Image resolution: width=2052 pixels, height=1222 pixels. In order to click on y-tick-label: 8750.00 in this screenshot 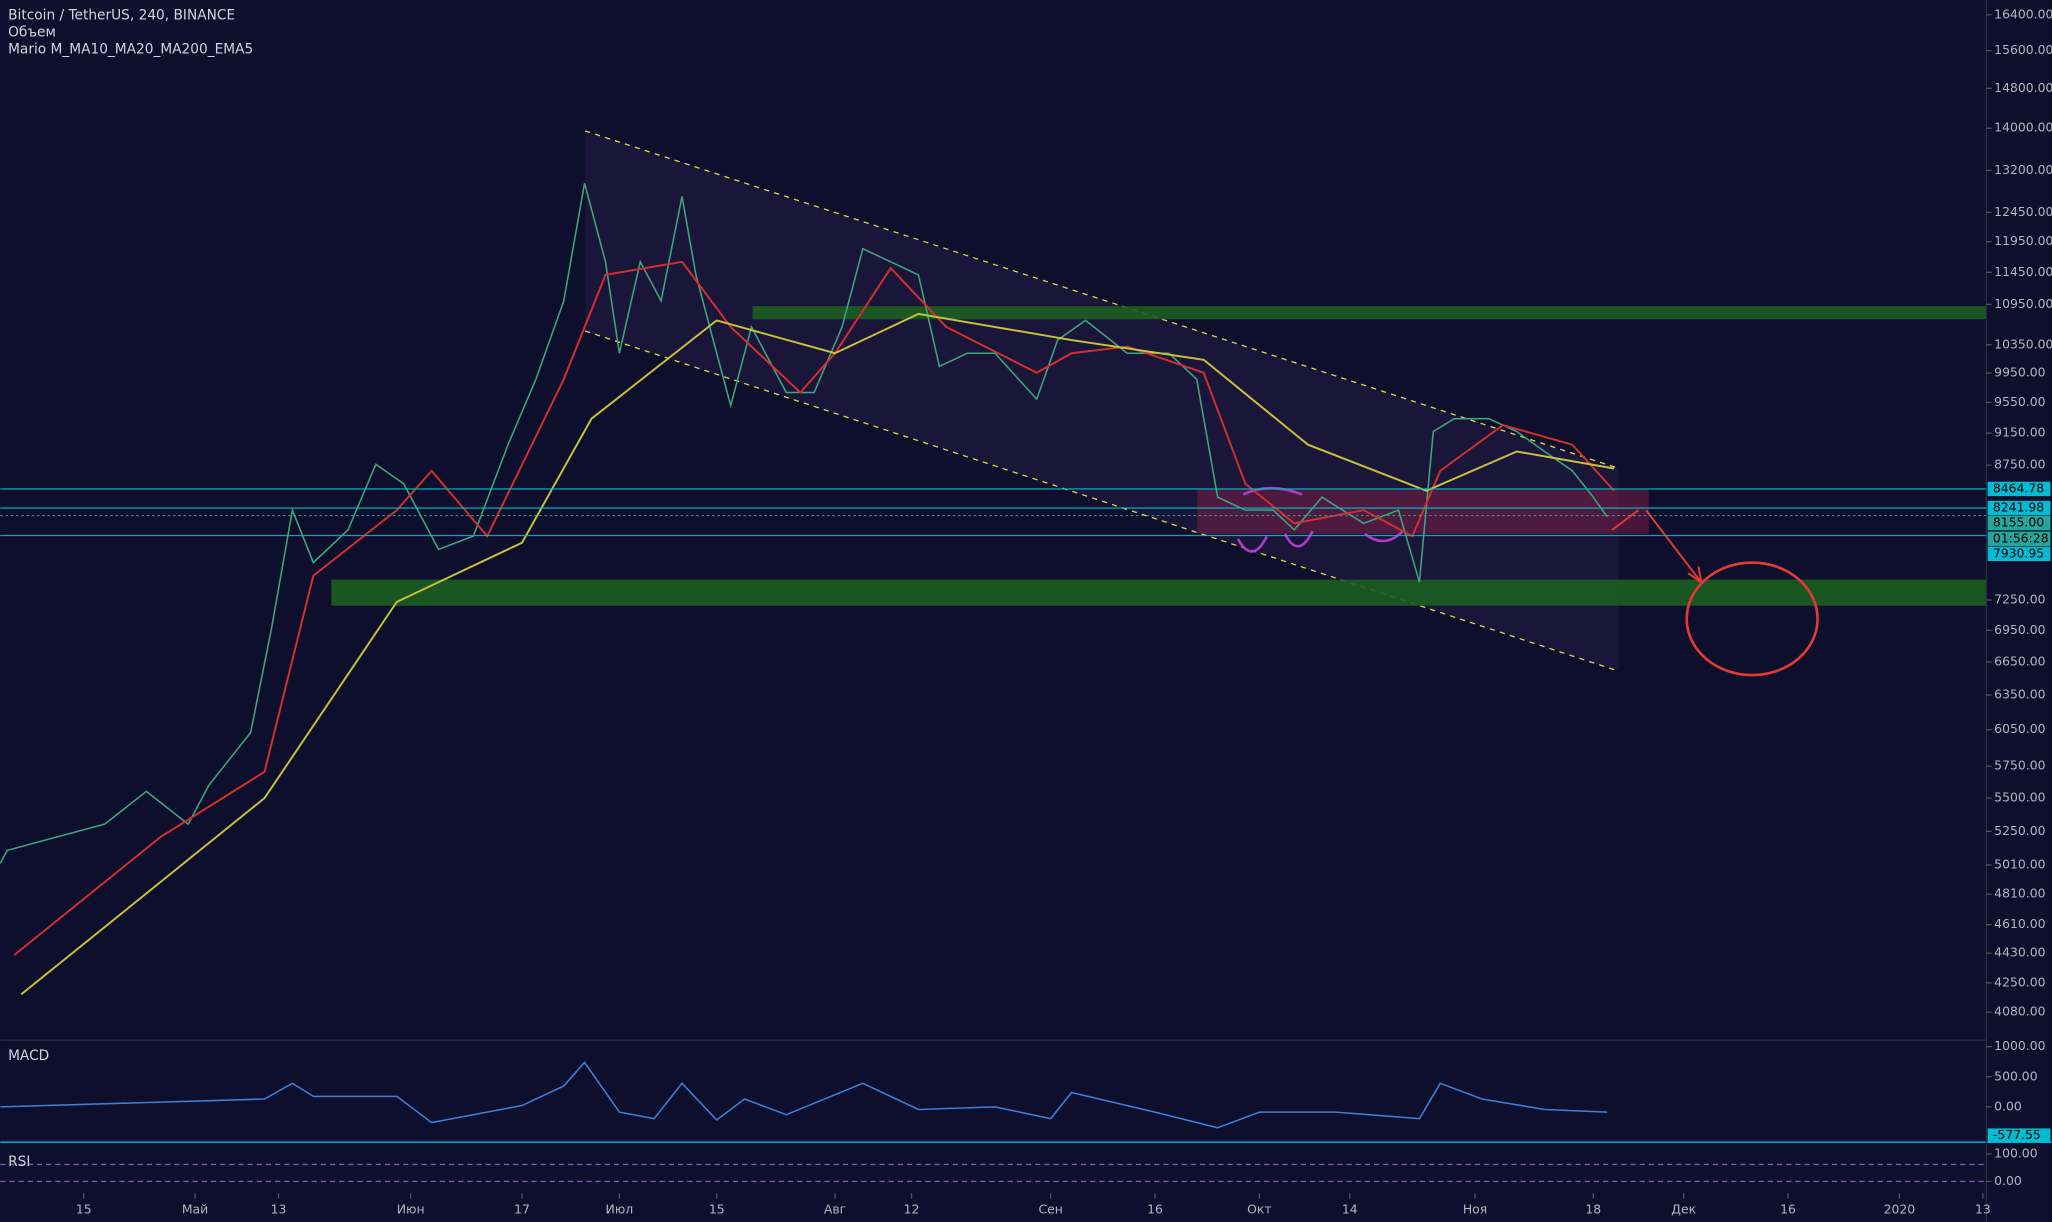, I will do `click(2019, 464)`.